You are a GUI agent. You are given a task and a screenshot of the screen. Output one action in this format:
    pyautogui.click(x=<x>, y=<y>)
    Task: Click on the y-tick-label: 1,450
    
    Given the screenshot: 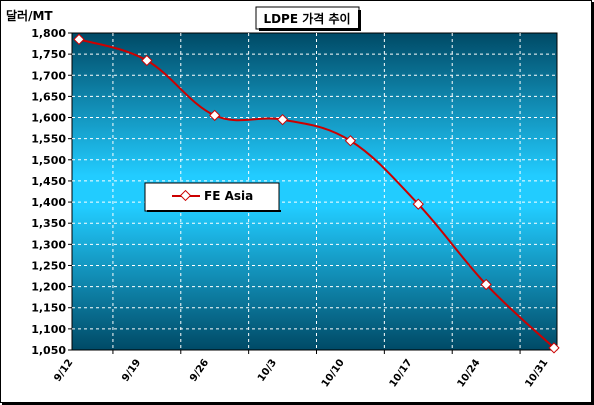 What is the action you would take?
    pyautogui.click(x=48, y=181)
    